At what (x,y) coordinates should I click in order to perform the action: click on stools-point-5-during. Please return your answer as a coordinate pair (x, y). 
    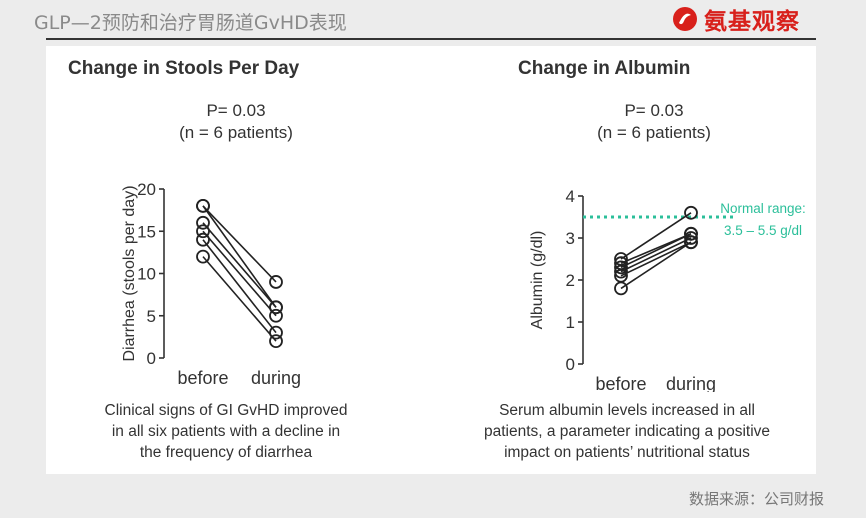
    Looking at the image, I should click on (276, 341).